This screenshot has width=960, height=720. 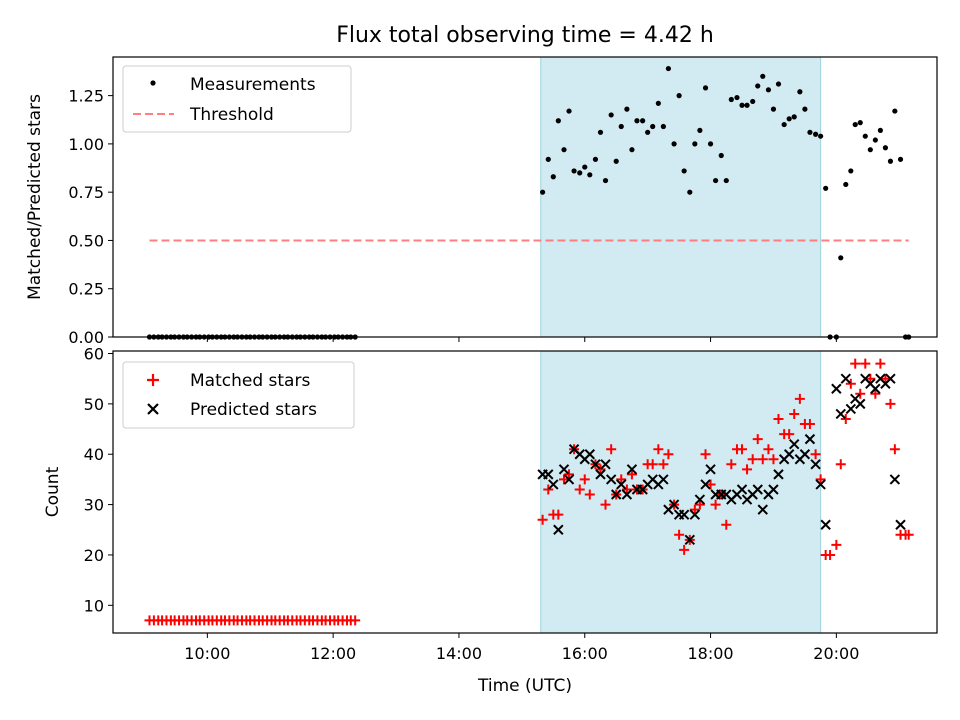 I want to click on count-x-tick-label: 16:00, so click(x=585, y=653).